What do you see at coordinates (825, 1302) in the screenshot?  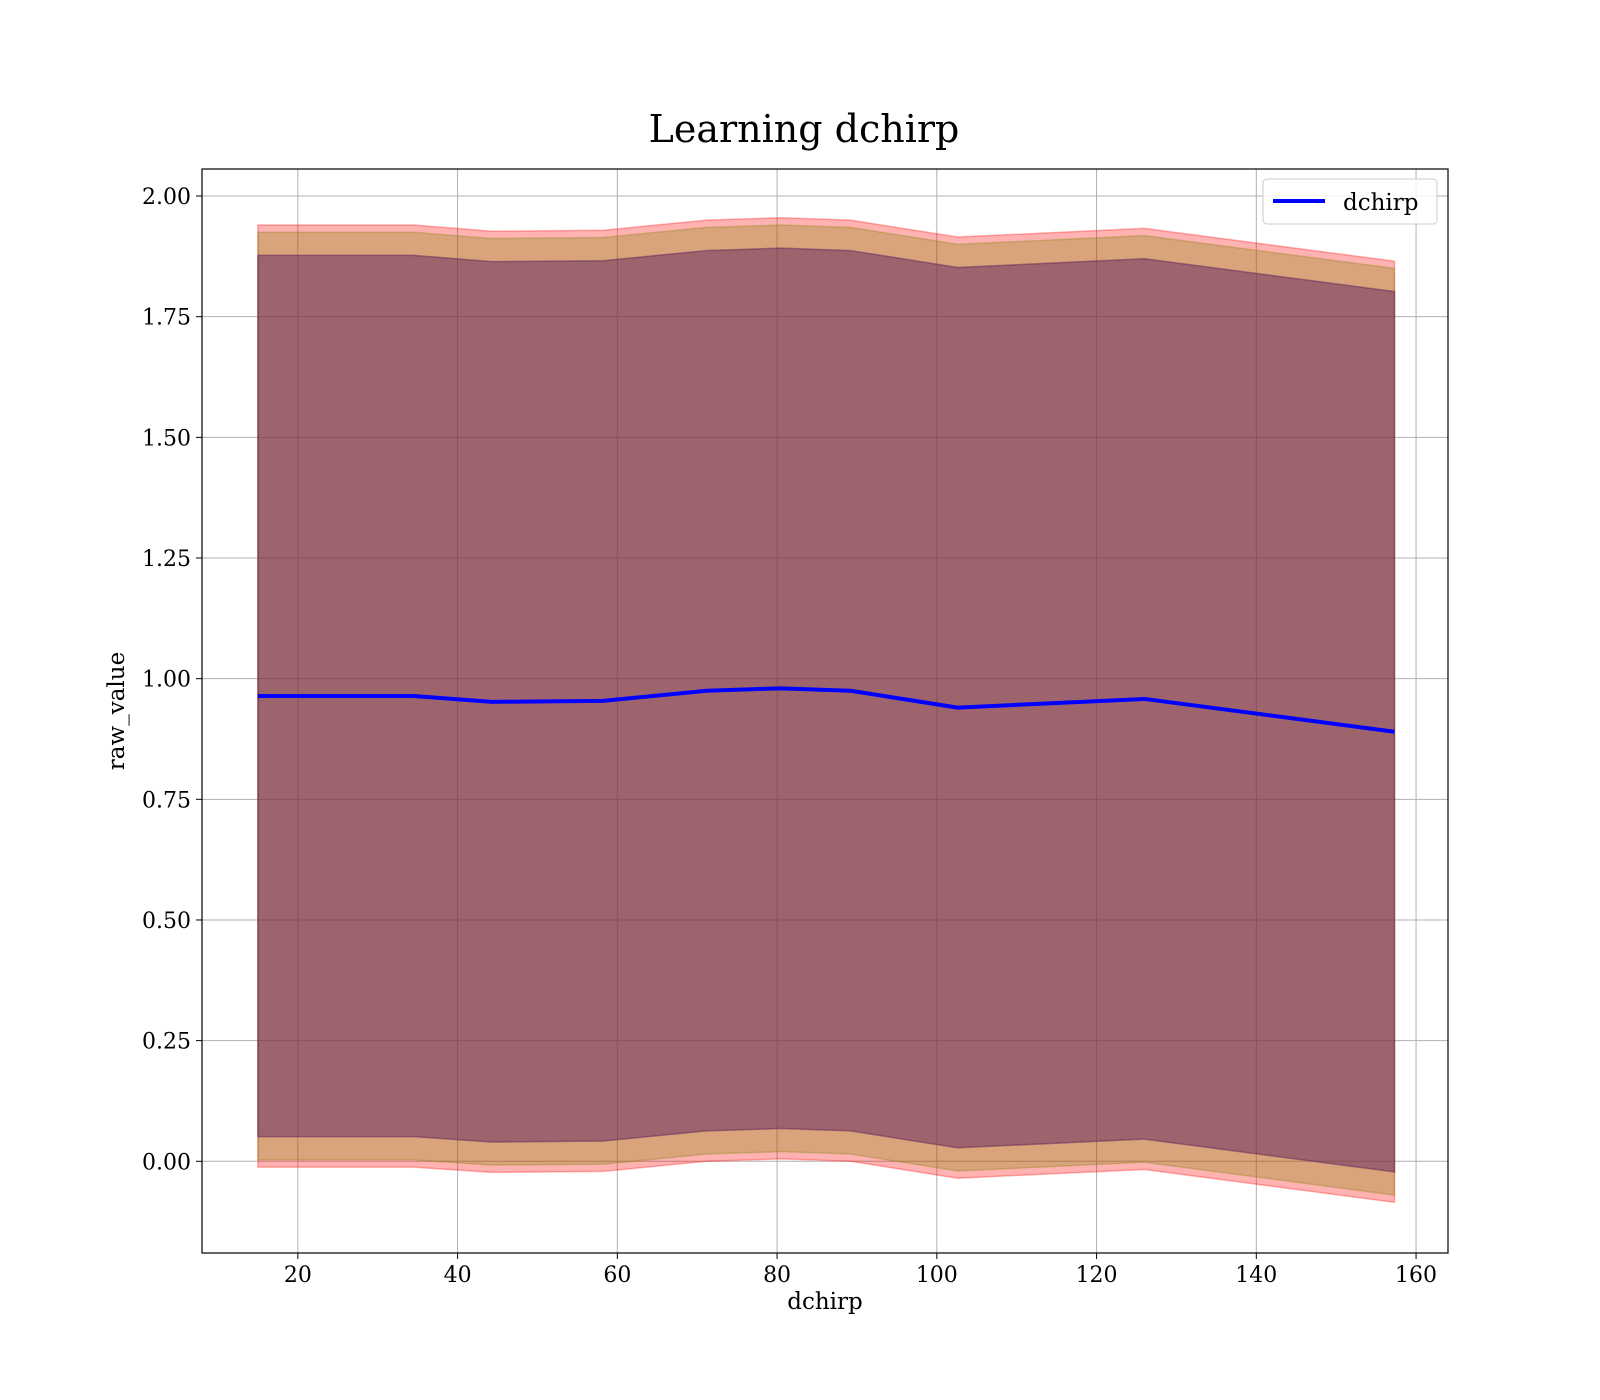 I see `x-axis-label: dchirp` at bounding box center [825, 1302].